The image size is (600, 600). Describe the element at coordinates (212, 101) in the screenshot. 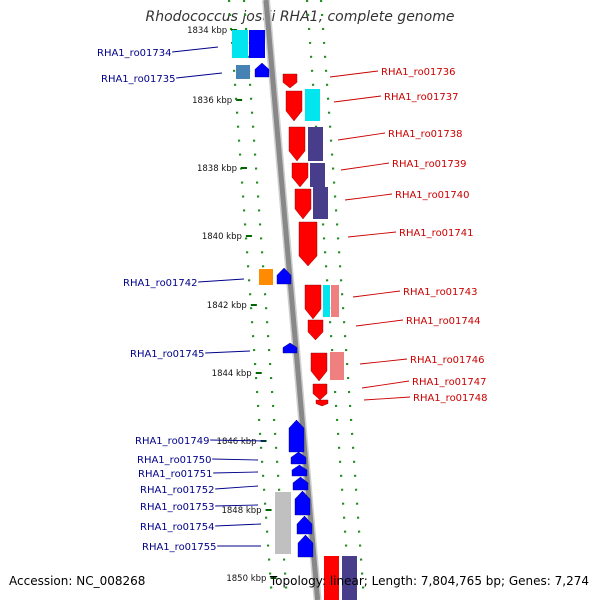

I see `kbp-label: 1836 kbp` at that location.